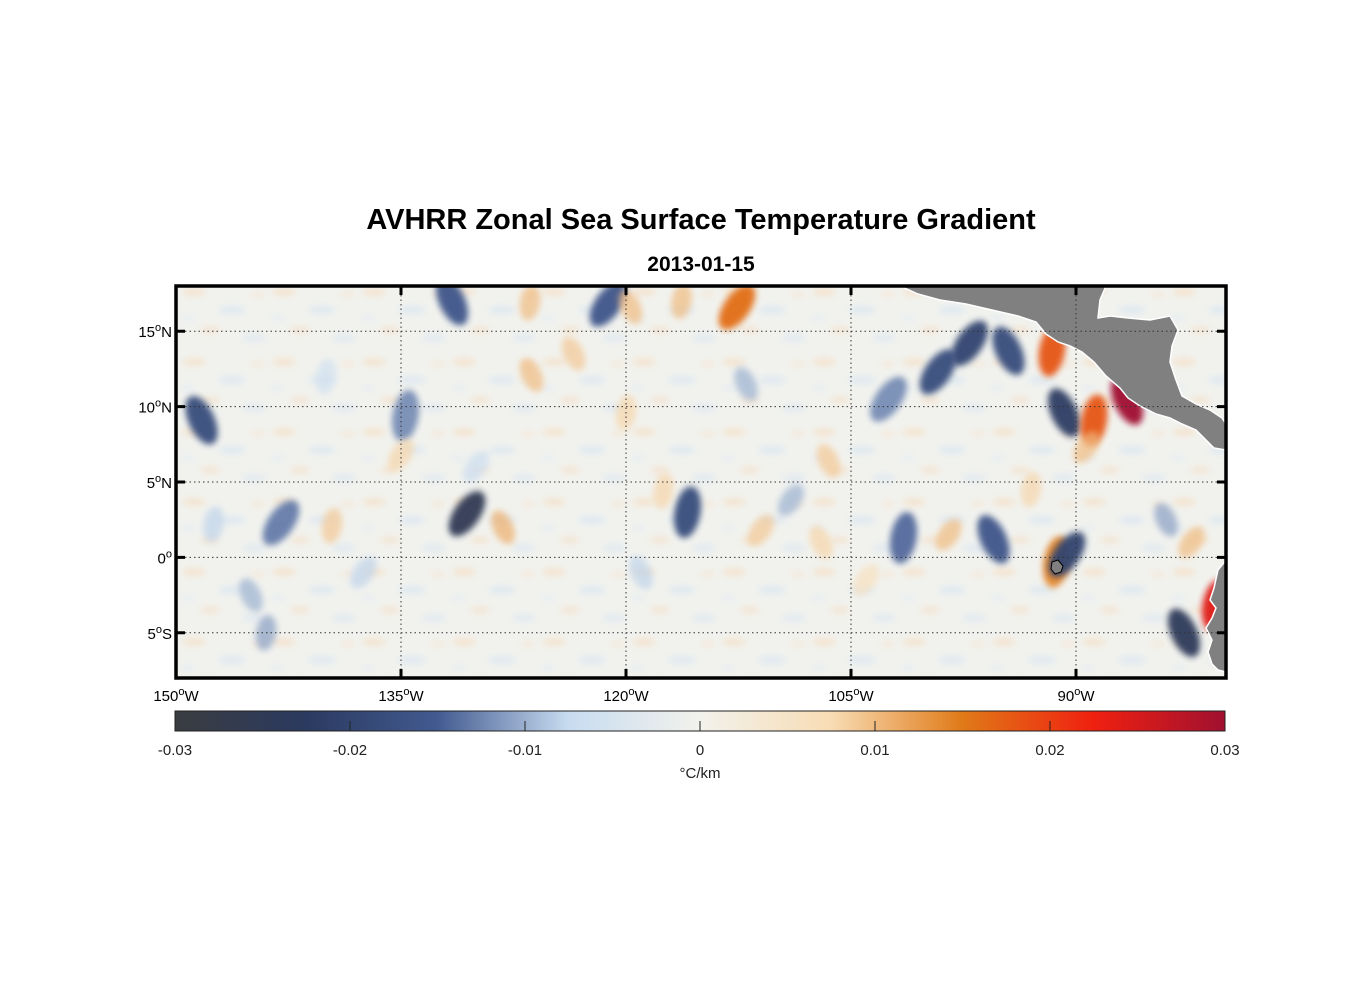 Image resolution: width=1356 pixels, height=1000 pixels. I want to click on land-galapagos, so click(1057, 567).